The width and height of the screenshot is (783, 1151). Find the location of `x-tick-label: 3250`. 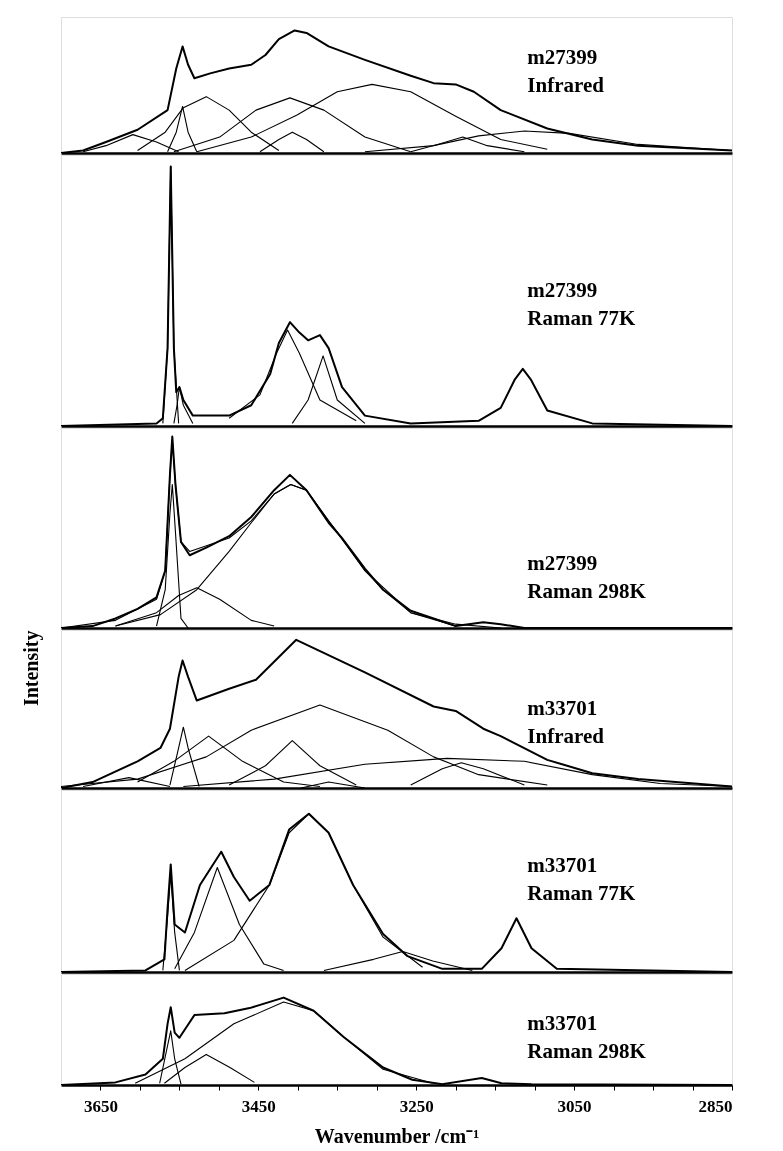

x-tick-label: 3250 is located at coordinates (416, 1106).